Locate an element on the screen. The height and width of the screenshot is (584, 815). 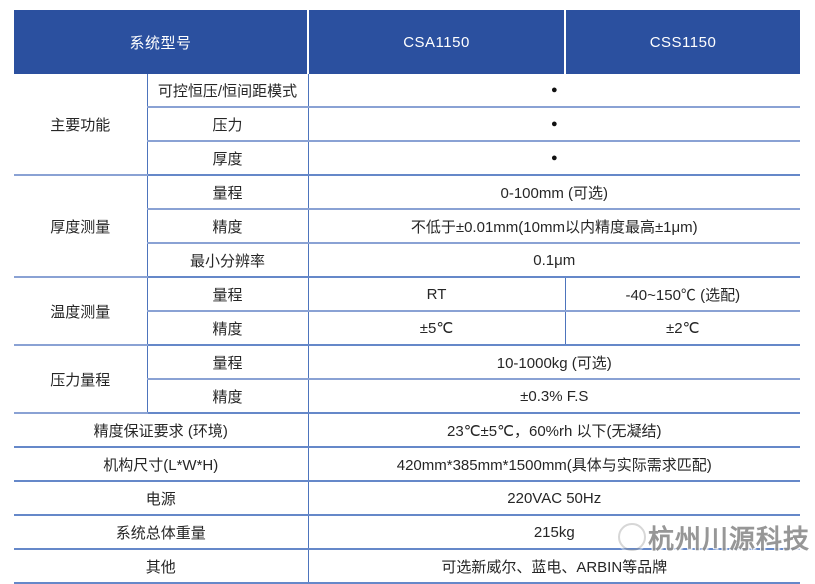
header-model-css1150: CSS1150 is located at coordinates (682, 42).